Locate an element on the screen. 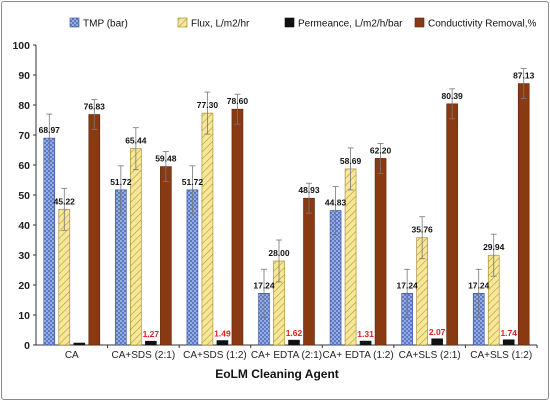  data-label: 44.83 is located at coordinates (336, 203).